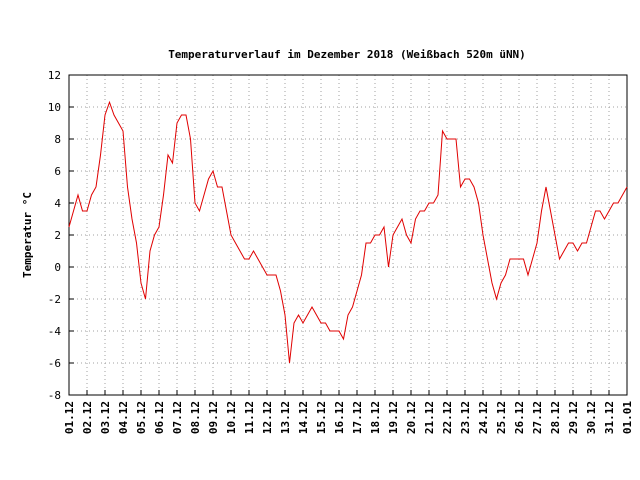 The height and width of the screenshot is (480, 640). I want to click on x-tick-label: 11.12, so click(249, 417).